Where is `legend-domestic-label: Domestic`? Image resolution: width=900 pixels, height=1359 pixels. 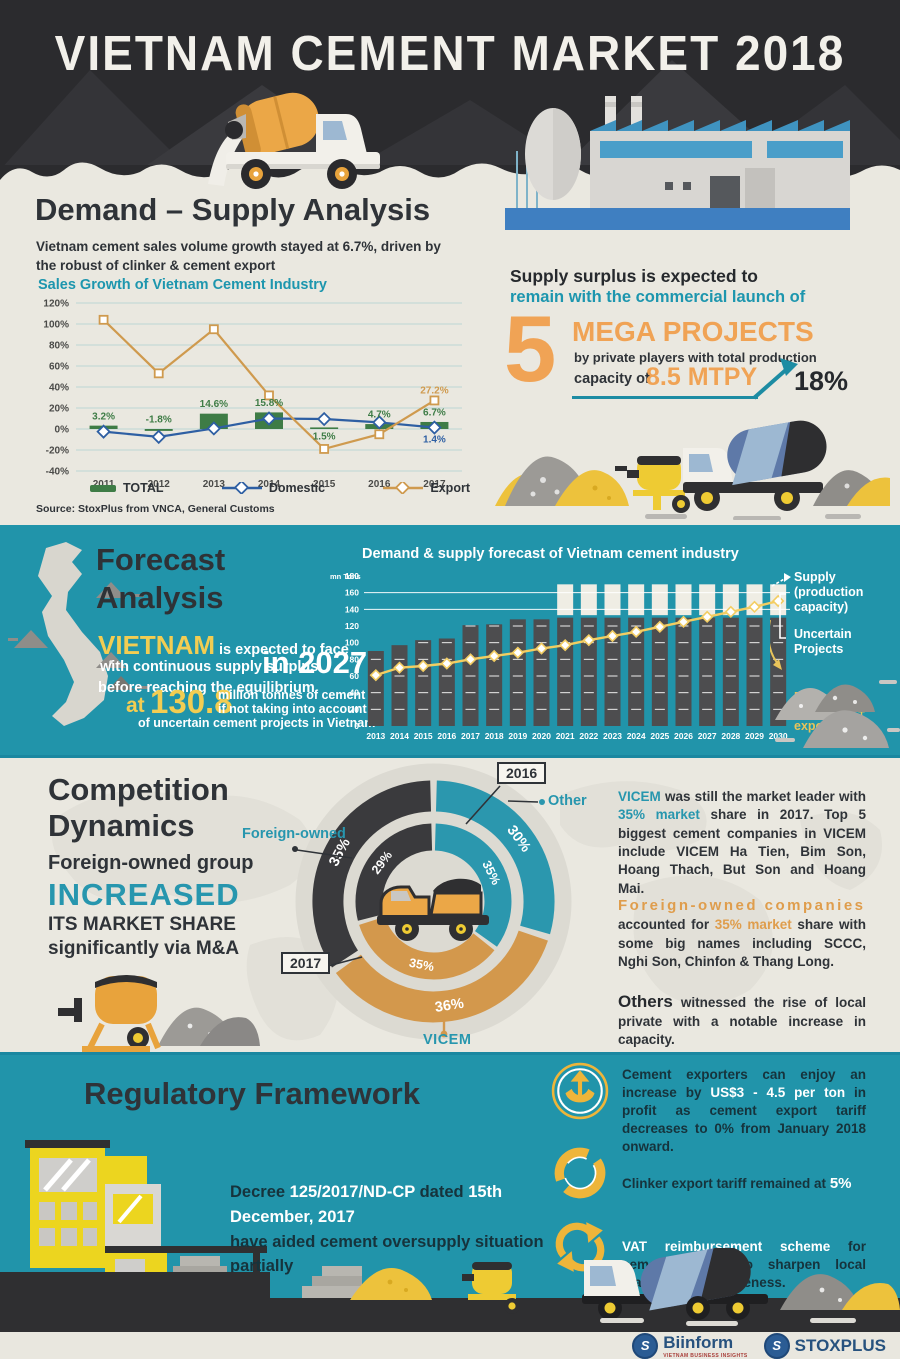 legend-domestic-label: Domestic is located at coordinates (297, 488).